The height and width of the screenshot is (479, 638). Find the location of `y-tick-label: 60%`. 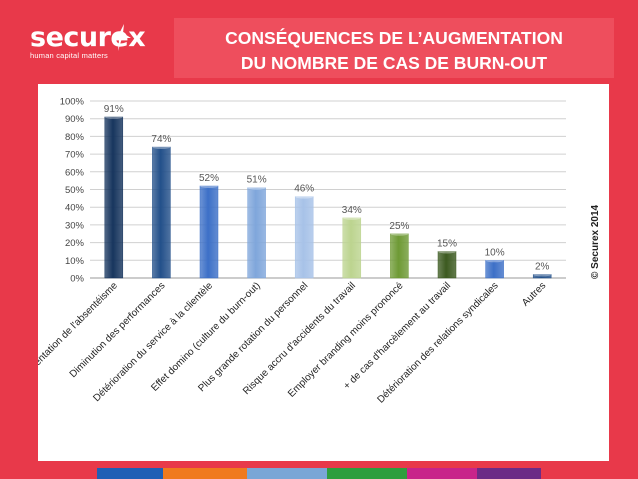

y-tick-label: 60% is located at coordinates (75, 172).